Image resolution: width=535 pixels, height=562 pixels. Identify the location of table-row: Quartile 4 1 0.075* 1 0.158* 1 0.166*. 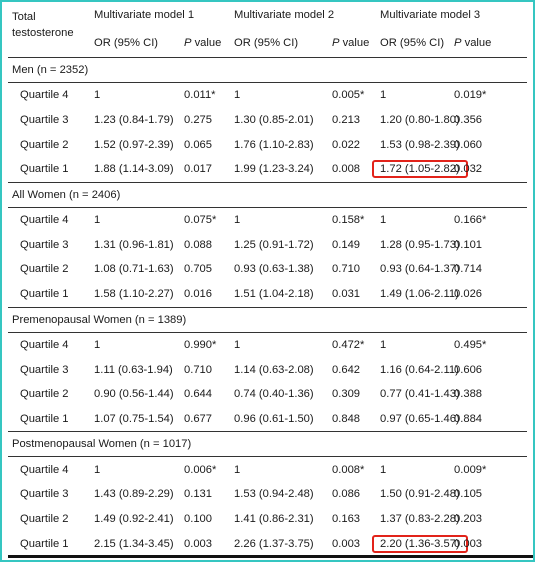
(267, 219).